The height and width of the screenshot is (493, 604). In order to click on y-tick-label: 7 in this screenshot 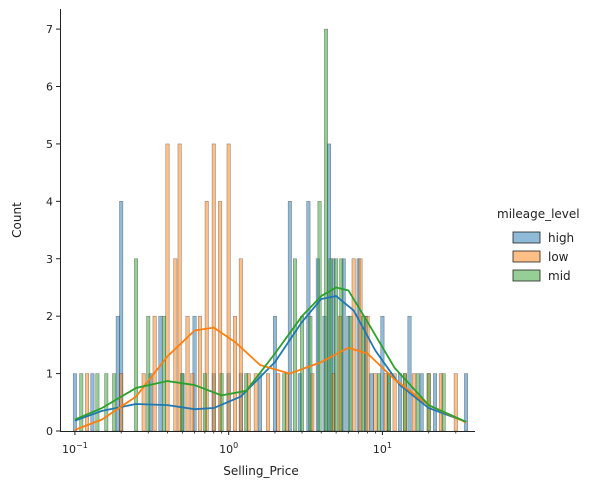, I will do `click(49, 29)`.